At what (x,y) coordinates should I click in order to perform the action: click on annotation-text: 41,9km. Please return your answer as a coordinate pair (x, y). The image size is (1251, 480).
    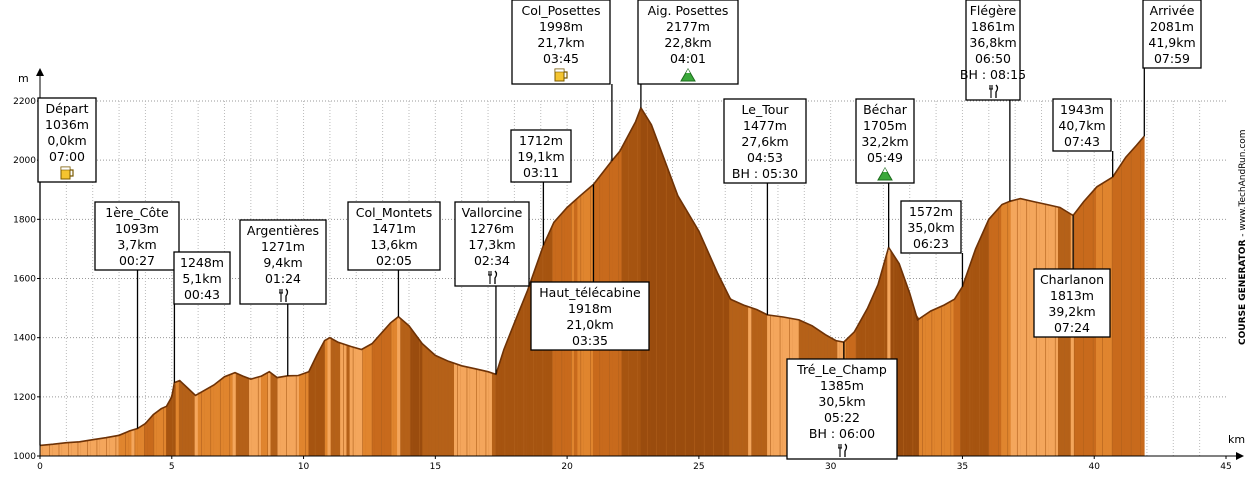
    Looking at the image, I should click on (1171, 42).